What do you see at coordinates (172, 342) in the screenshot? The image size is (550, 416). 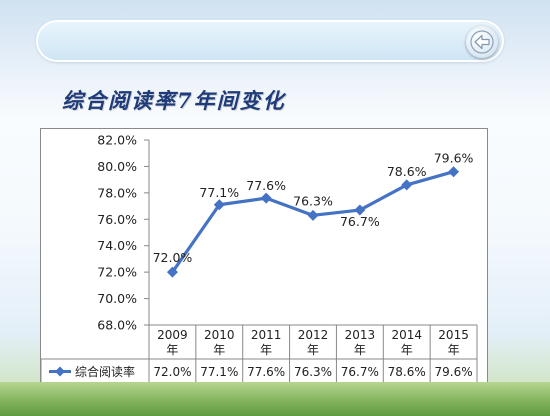 I see `x-category-label: 2009 年` at bounding box center [172, 342].